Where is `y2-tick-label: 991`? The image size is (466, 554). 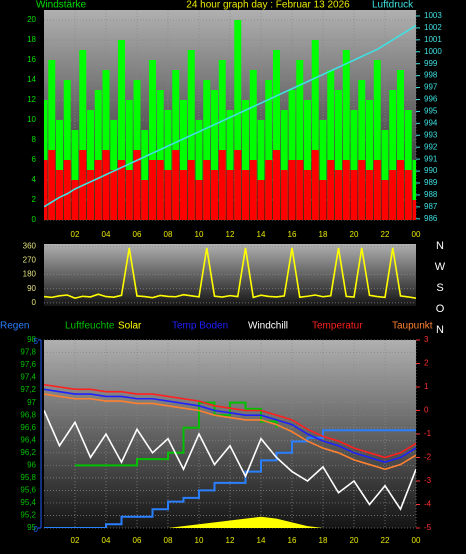 y2-tick-label: 991 is located at coordinates (431, 158).